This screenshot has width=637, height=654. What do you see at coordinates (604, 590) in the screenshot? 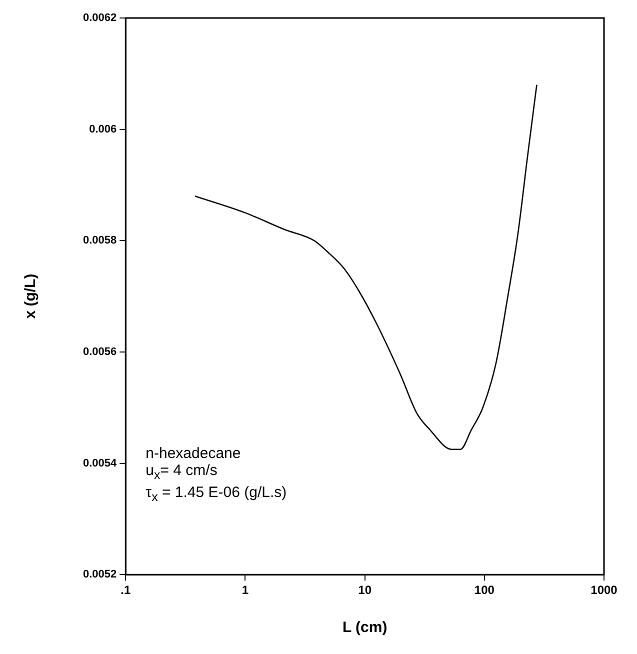
I see `x-tick-label: 1000` at bounding box center [604, 590].